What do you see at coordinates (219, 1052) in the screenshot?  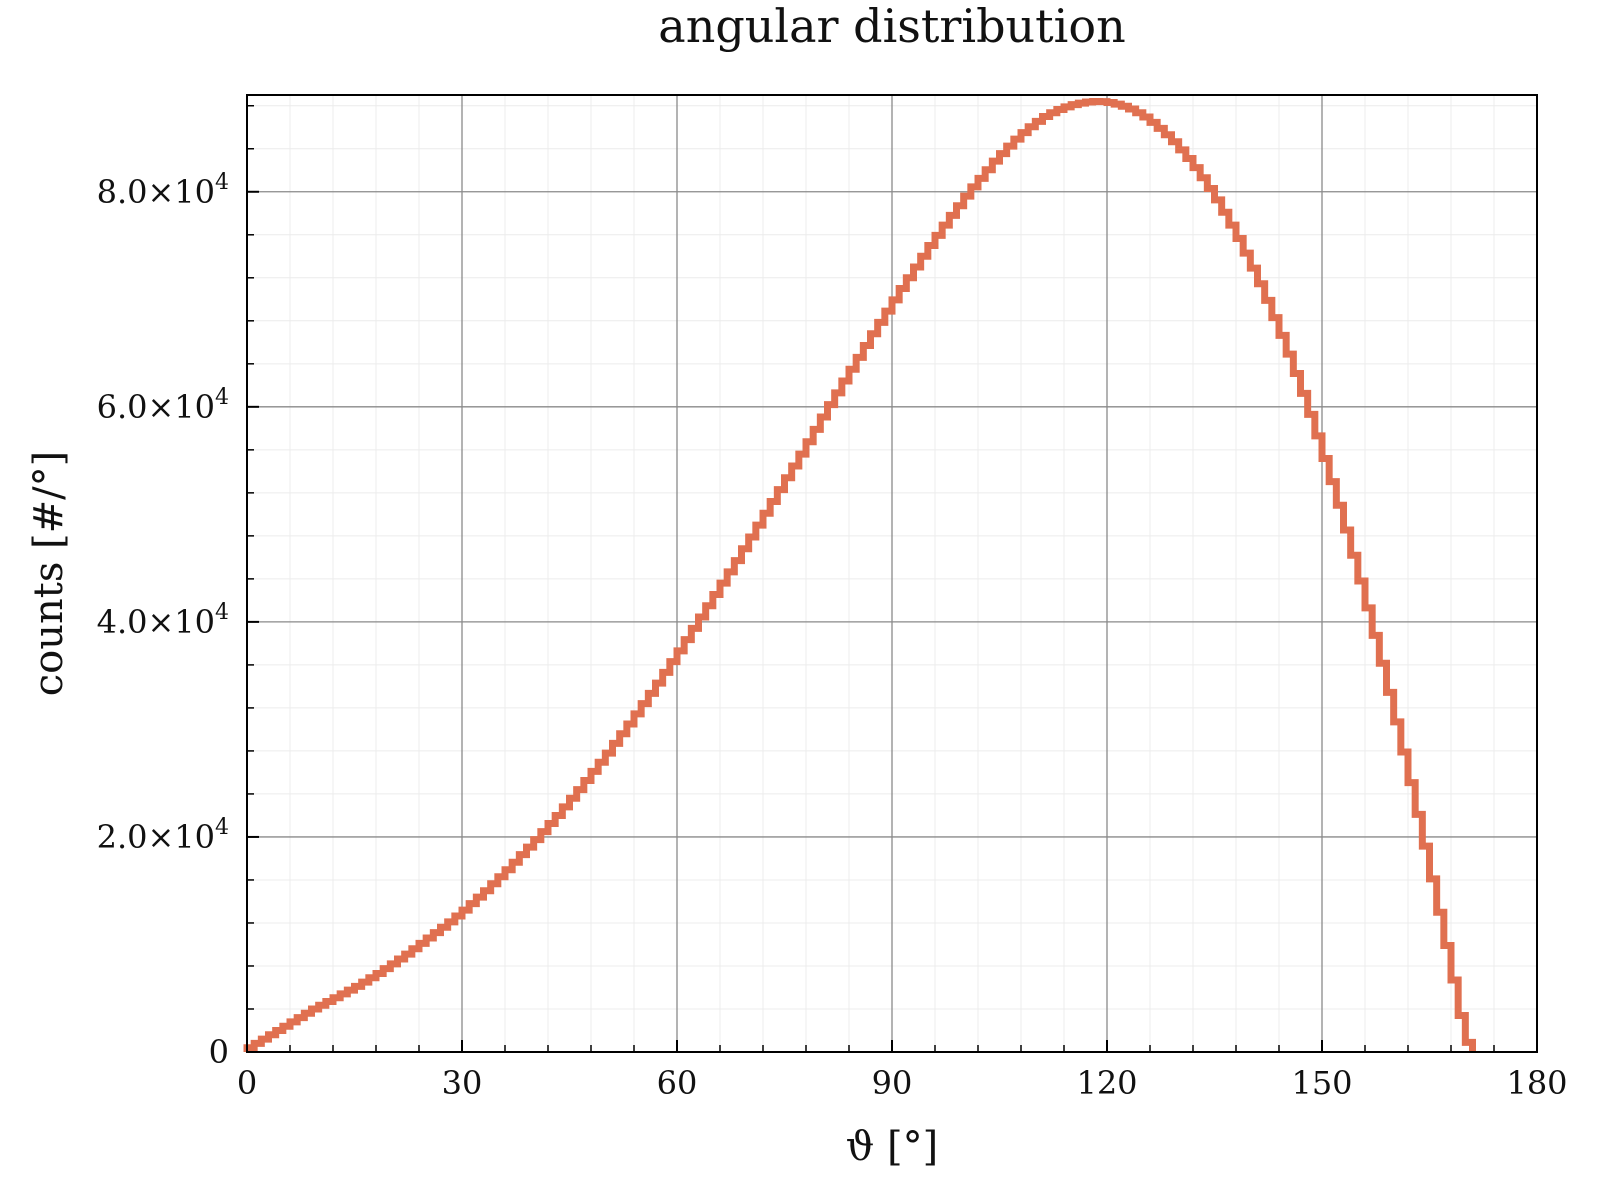 I see `y-tick-label: 0` at bounding box center [219, 1052].